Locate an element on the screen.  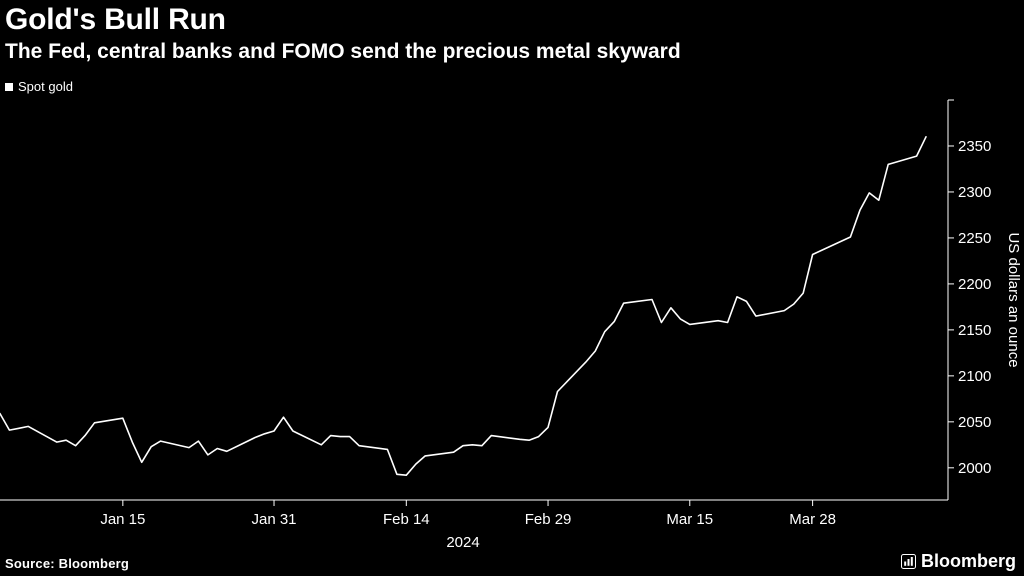
page-title: Gold's Bull Run is located at coordinates (115, 19).